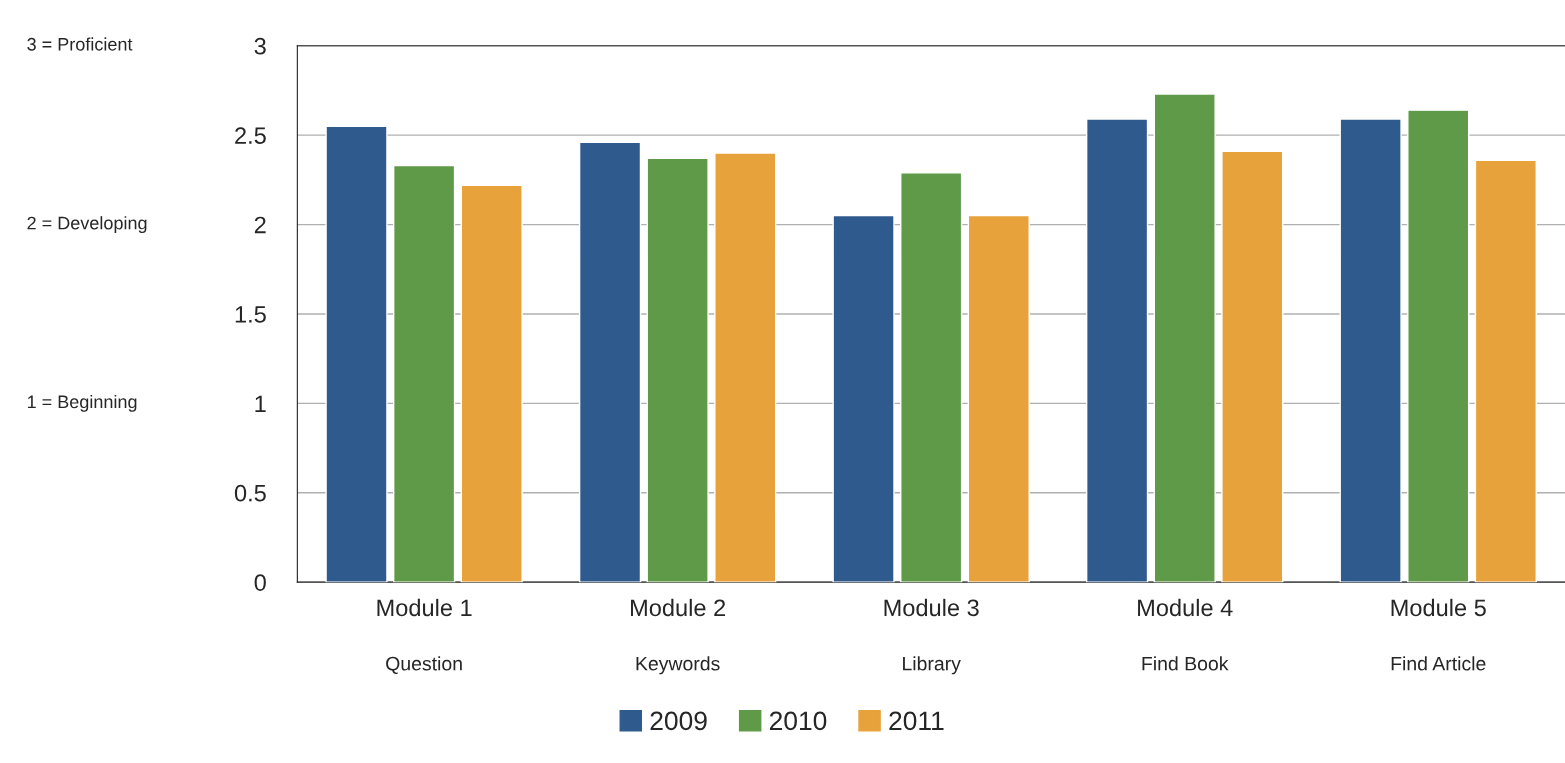 The image size is (1565, 763). Describe the element at coordinates (424, 636) in the screenshot. I see `category-label: Module 1 Question` at that location.